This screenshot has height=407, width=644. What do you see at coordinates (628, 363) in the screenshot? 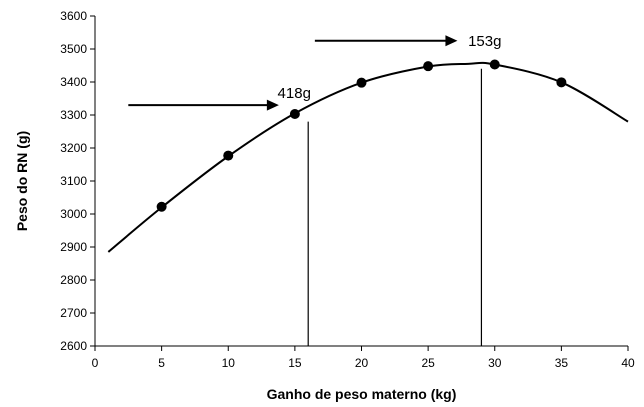
I see `x-tick-label-40: 40` at bounding box center [628, 363].